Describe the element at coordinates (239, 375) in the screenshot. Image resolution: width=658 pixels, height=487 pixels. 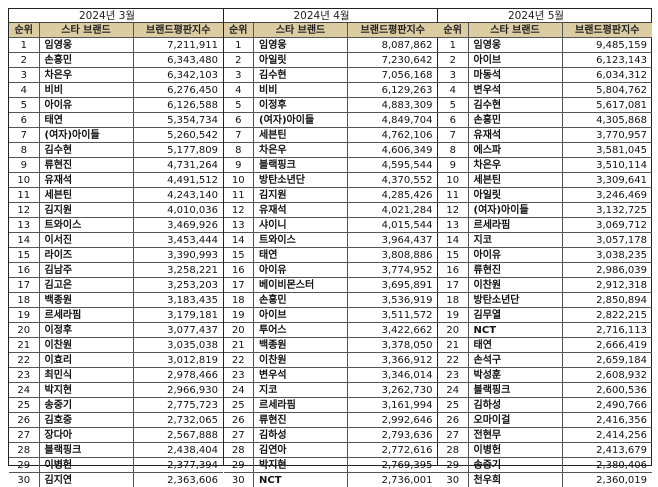
I see `rank-cell: 23` at that location.